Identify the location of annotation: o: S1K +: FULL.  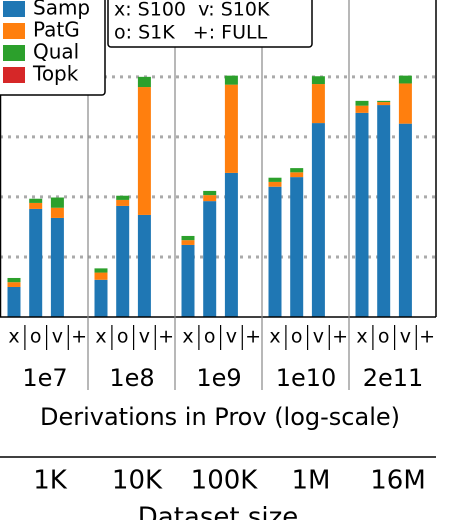
(191, 33).